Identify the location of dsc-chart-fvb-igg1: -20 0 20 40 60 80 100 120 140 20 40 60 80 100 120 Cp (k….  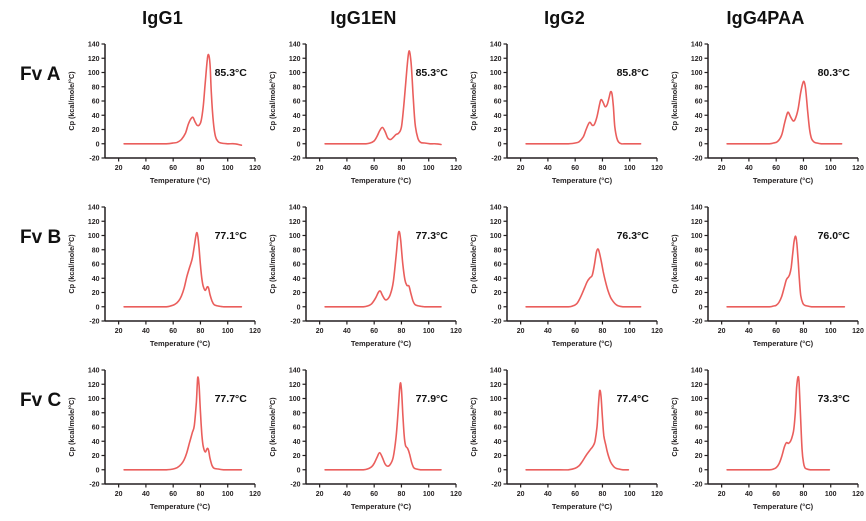
(162, 274).